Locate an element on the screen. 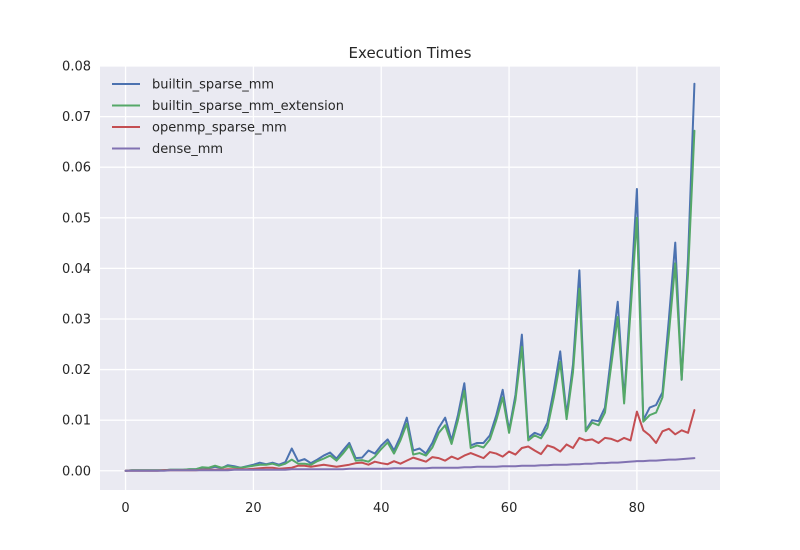 This screenshot has width=800, height=550. y-tick-label: 0.08 is located at coordinates (76, 67).